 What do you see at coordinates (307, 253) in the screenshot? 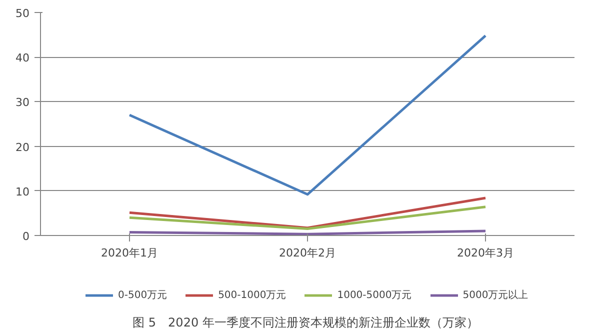
I see `x-tick-label: 2020年2月` at bounding box center [307, 253].